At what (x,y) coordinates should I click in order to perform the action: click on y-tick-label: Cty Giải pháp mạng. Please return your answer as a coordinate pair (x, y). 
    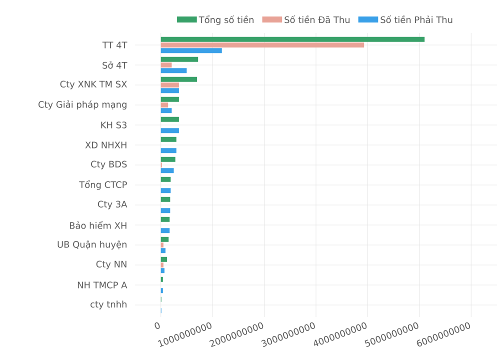
    Looking at the image, I should click on (82, 105).